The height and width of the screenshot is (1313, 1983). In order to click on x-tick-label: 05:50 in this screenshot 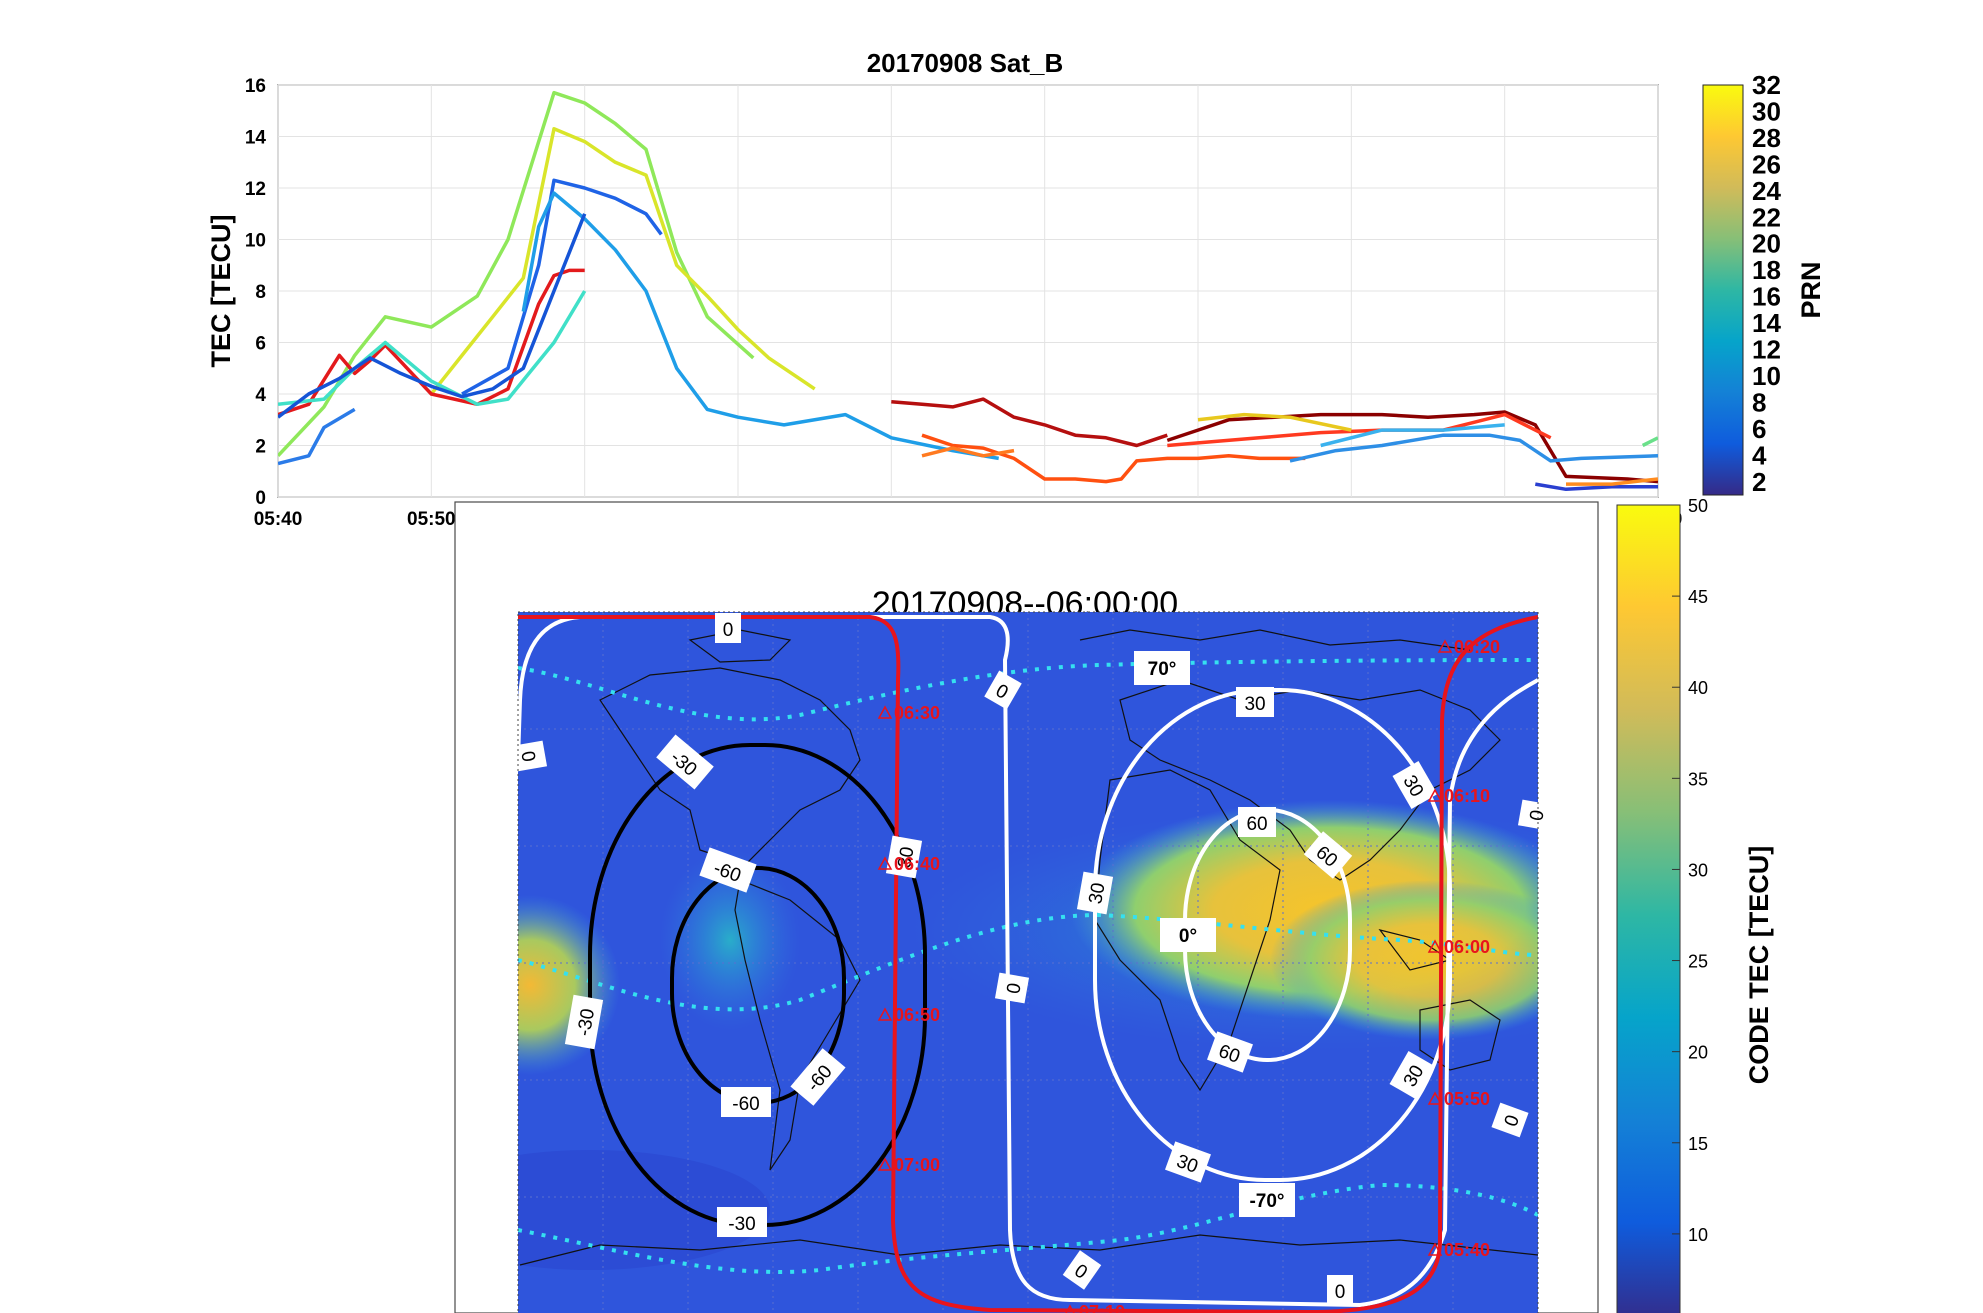, I will do `click(431, 519)`.